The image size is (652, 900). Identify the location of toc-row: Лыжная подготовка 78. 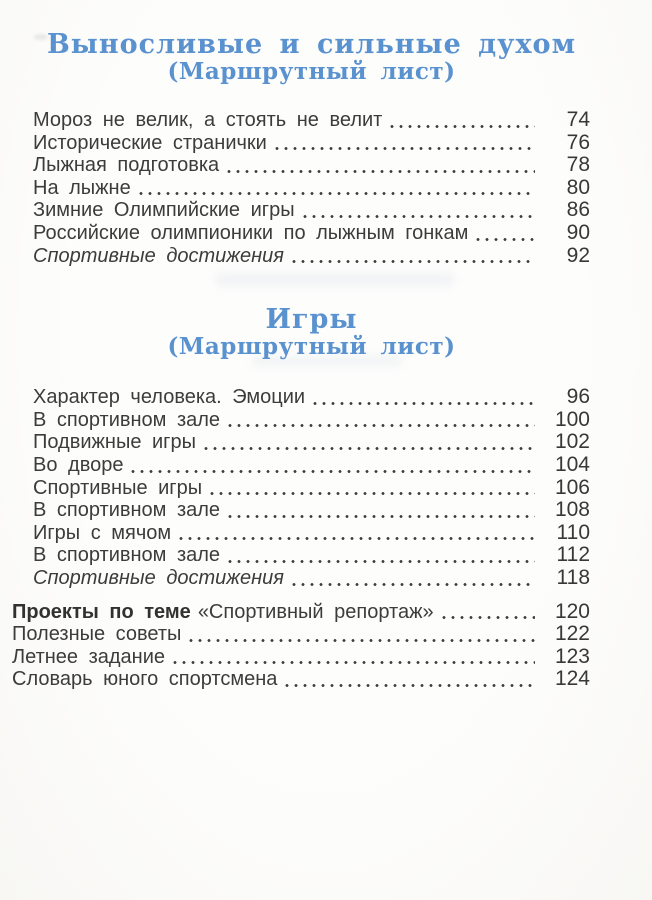
(311, 165).